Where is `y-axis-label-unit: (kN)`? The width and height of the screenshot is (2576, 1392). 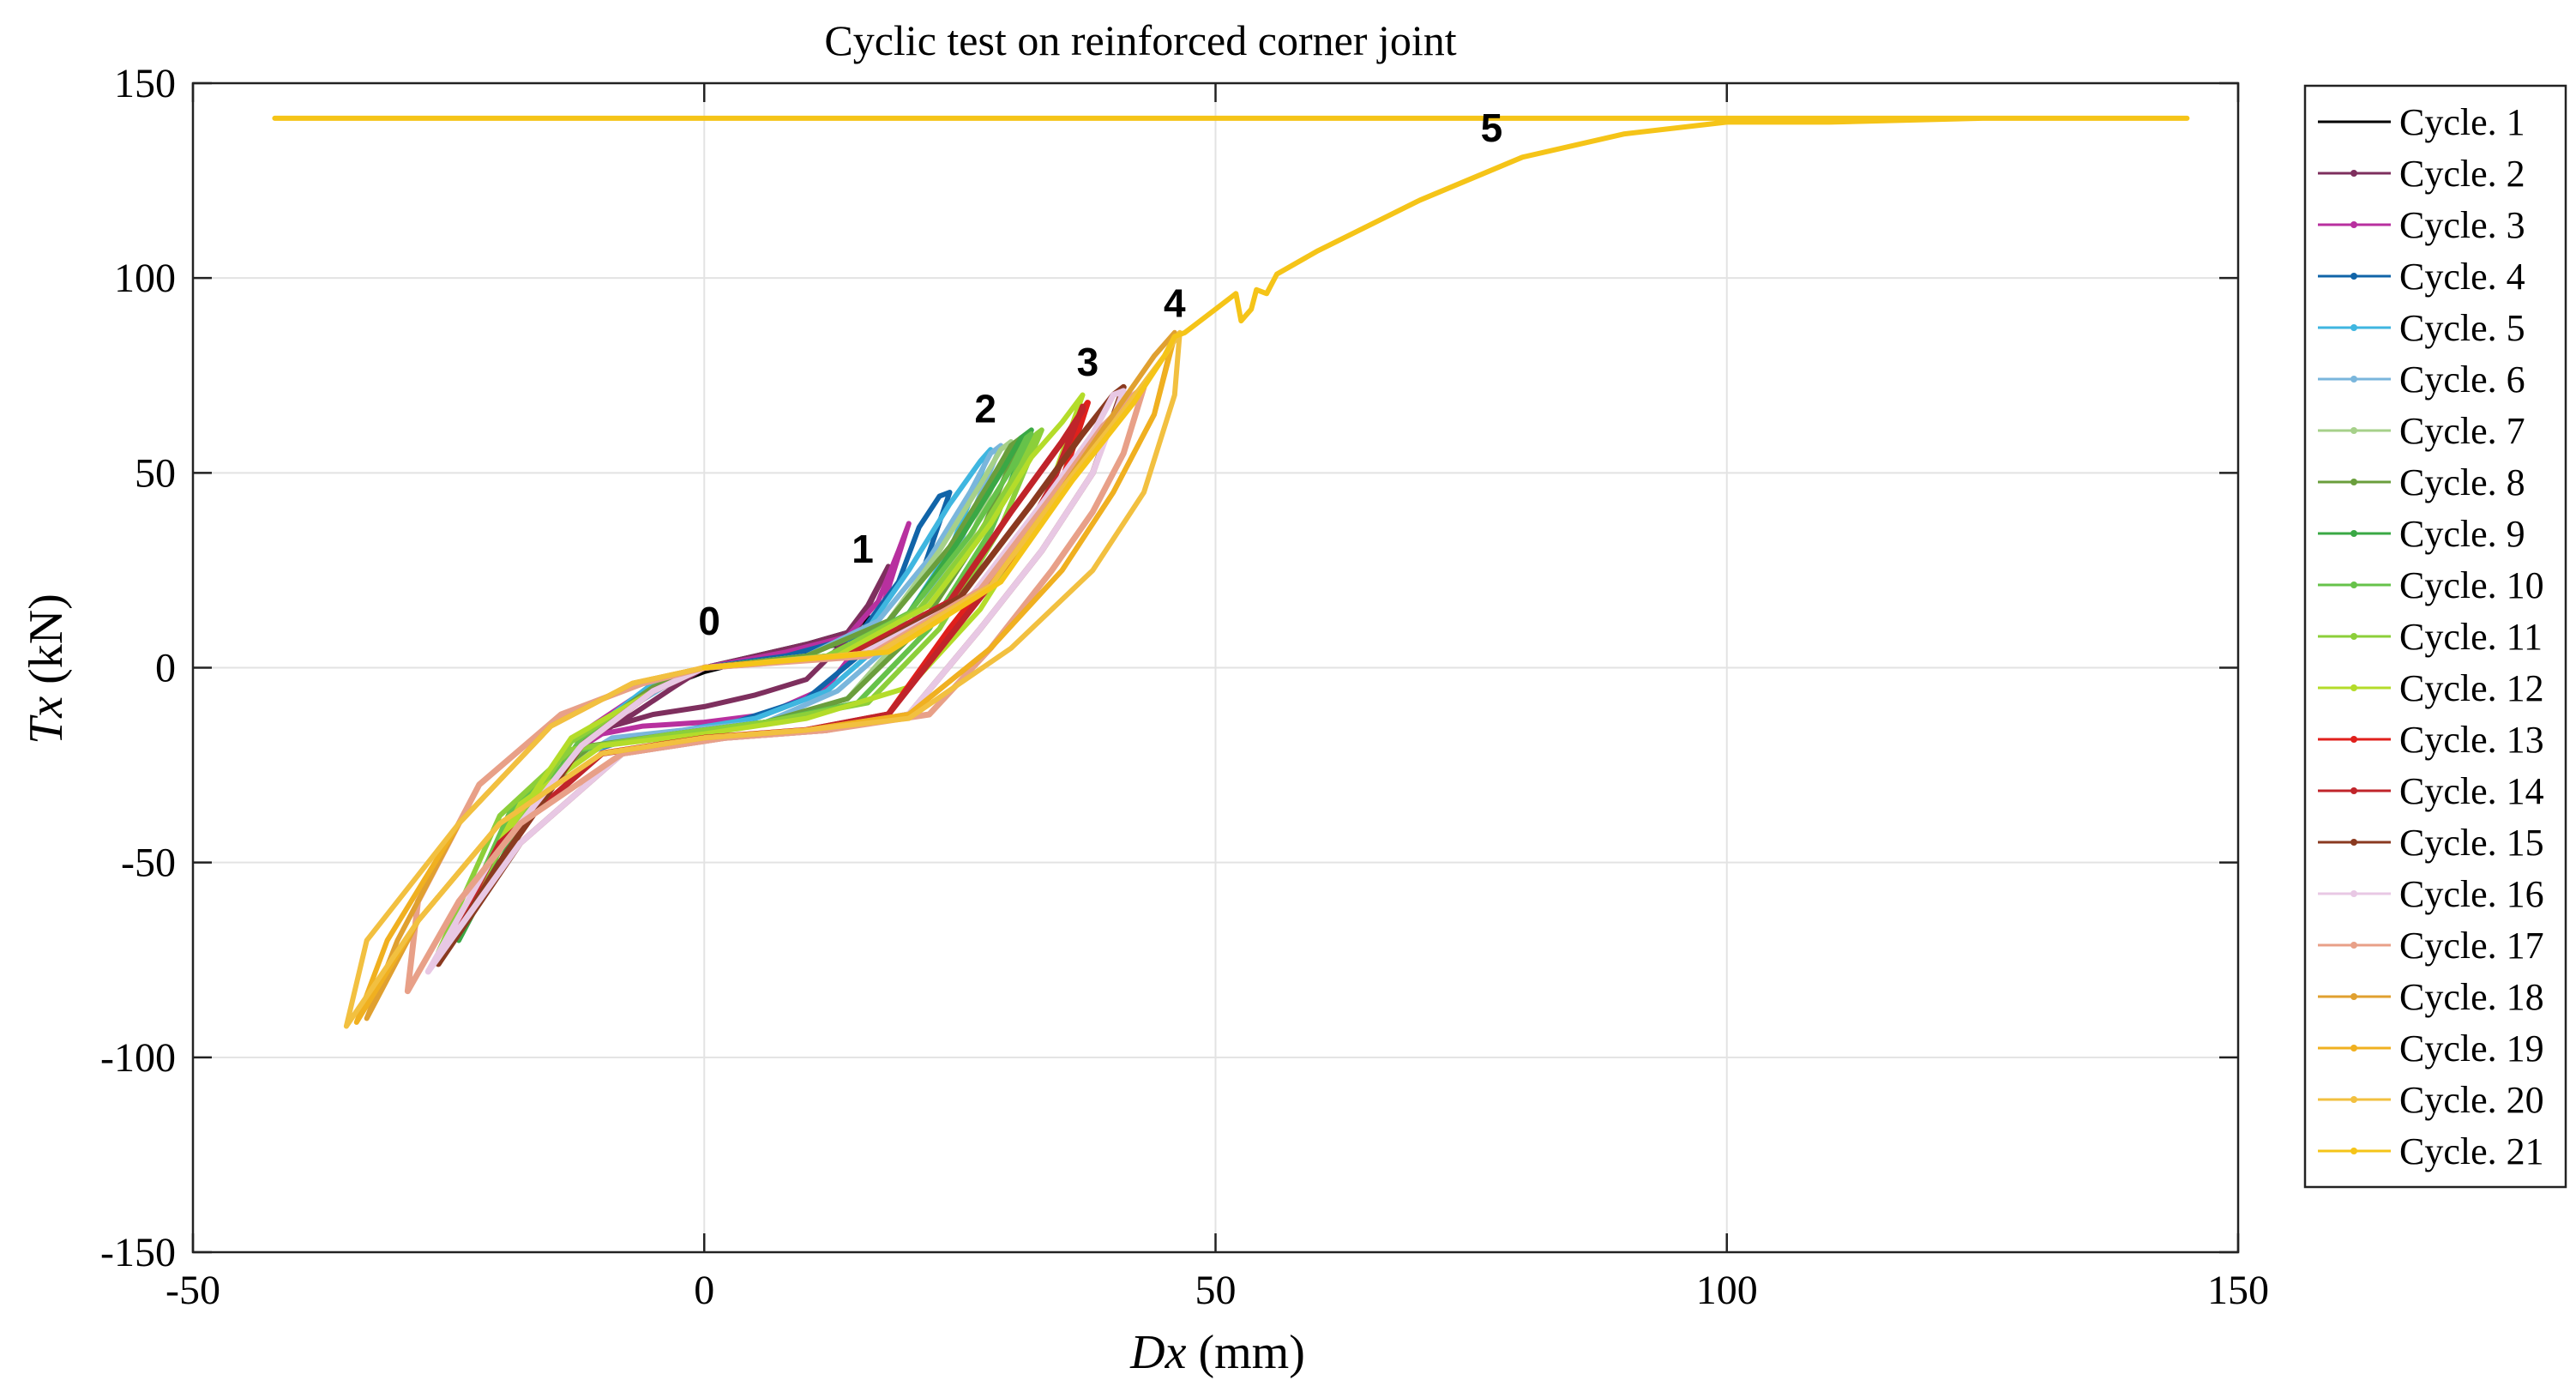
y-axis-label-unit: (kN) is located at coordinates (46, 645).